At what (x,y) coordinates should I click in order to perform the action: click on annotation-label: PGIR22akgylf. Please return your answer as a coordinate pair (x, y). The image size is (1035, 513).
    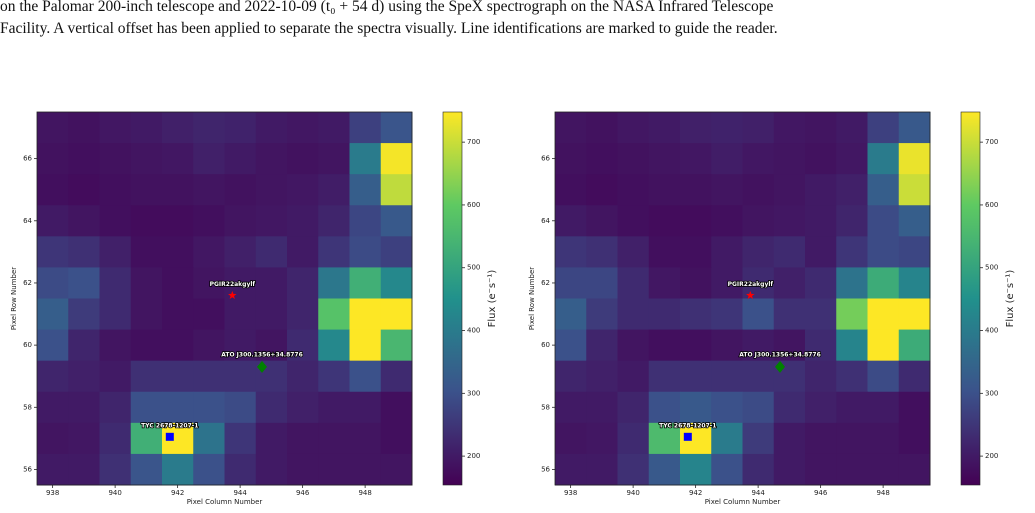
    Looking at the image, I should click on (751, 284).